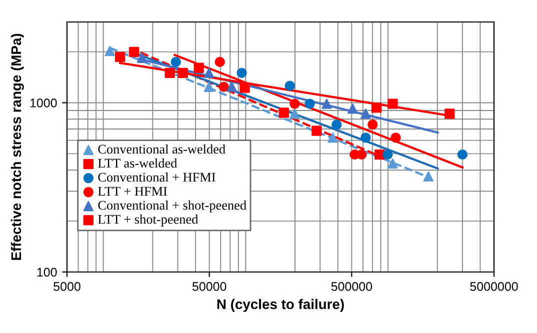 The width and height of the screenshot is (537, 333). What do you see at coordinates (132, 191) in the screenshot?
I see `legend-label: LTT + HFMI` at bounding box center [132, 191].